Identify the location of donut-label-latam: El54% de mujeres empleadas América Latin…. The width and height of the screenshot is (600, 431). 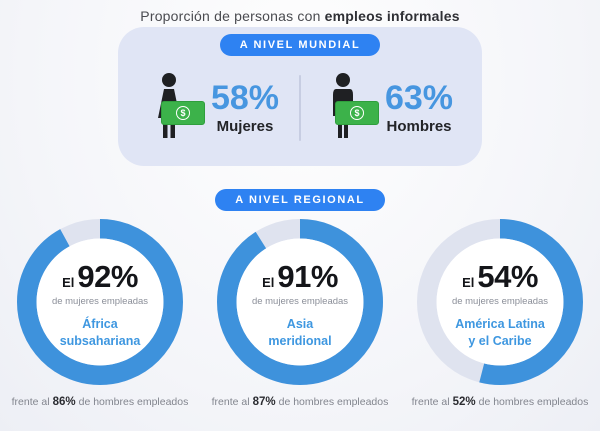
(500, 302).